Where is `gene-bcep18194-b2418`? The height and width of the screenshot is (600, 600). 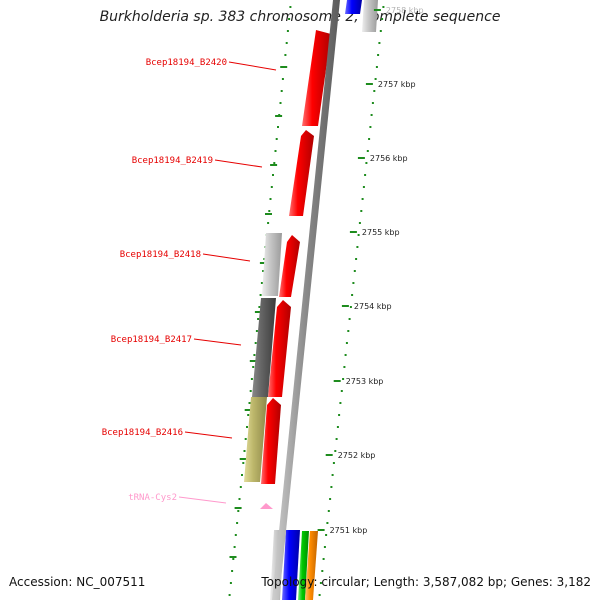 gene-bcep18194-b2418 is located at coordinates (272, 264).